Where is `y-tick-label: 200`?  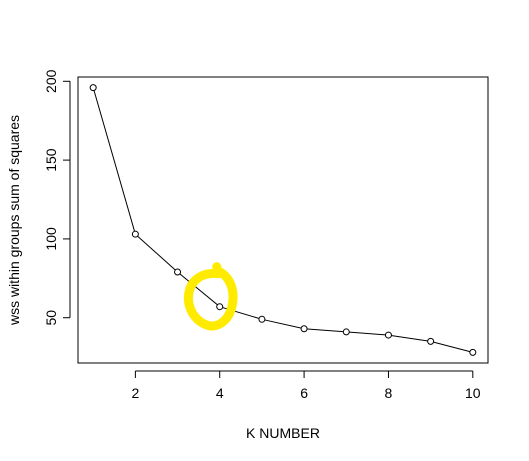 y-tick-label: 200 is located at coordinates (51, 81).